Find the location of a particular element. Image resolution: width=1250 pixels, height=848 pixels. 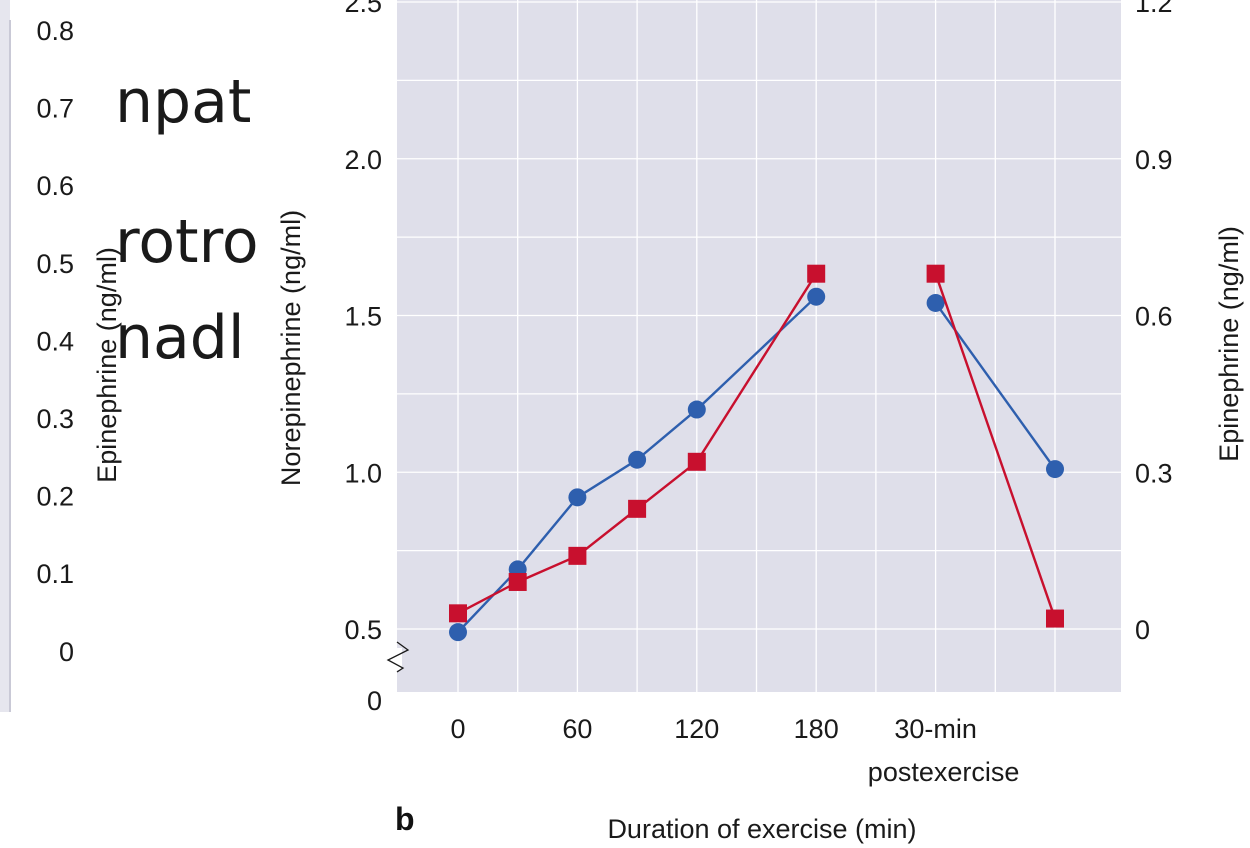

slide-text-line-3: nadl is located at coordinates (180, 338).